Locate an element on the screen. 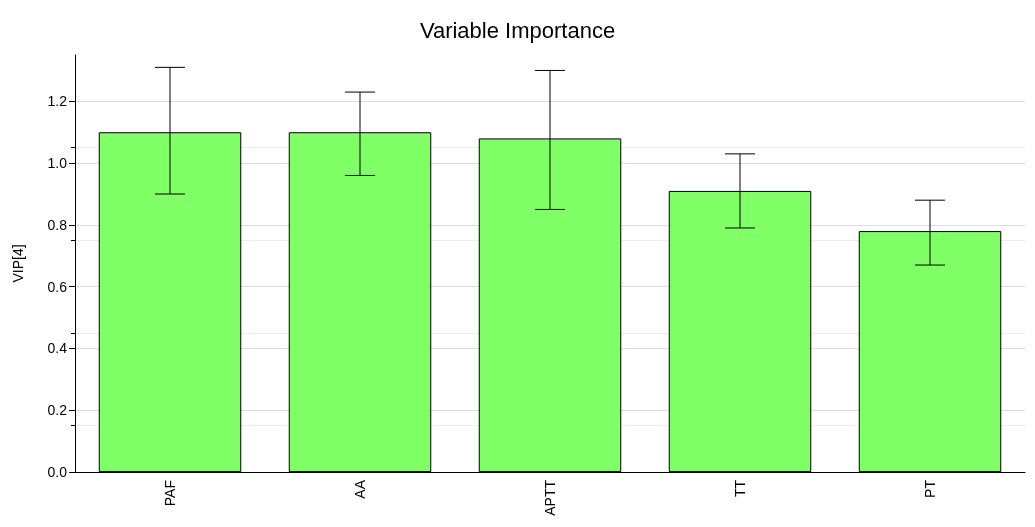 The height and width of the screenshot is (527, 1035). y-tick-label: 1.2 is located at coordinates (57, 101).